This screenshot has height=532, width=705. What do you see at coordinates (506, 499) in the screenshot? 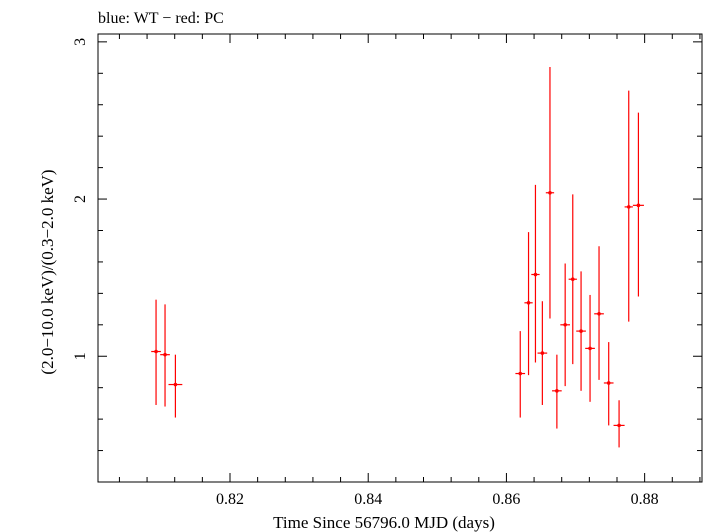
I see `x-tick-label: 0.86` at bounding box center [506, 499].